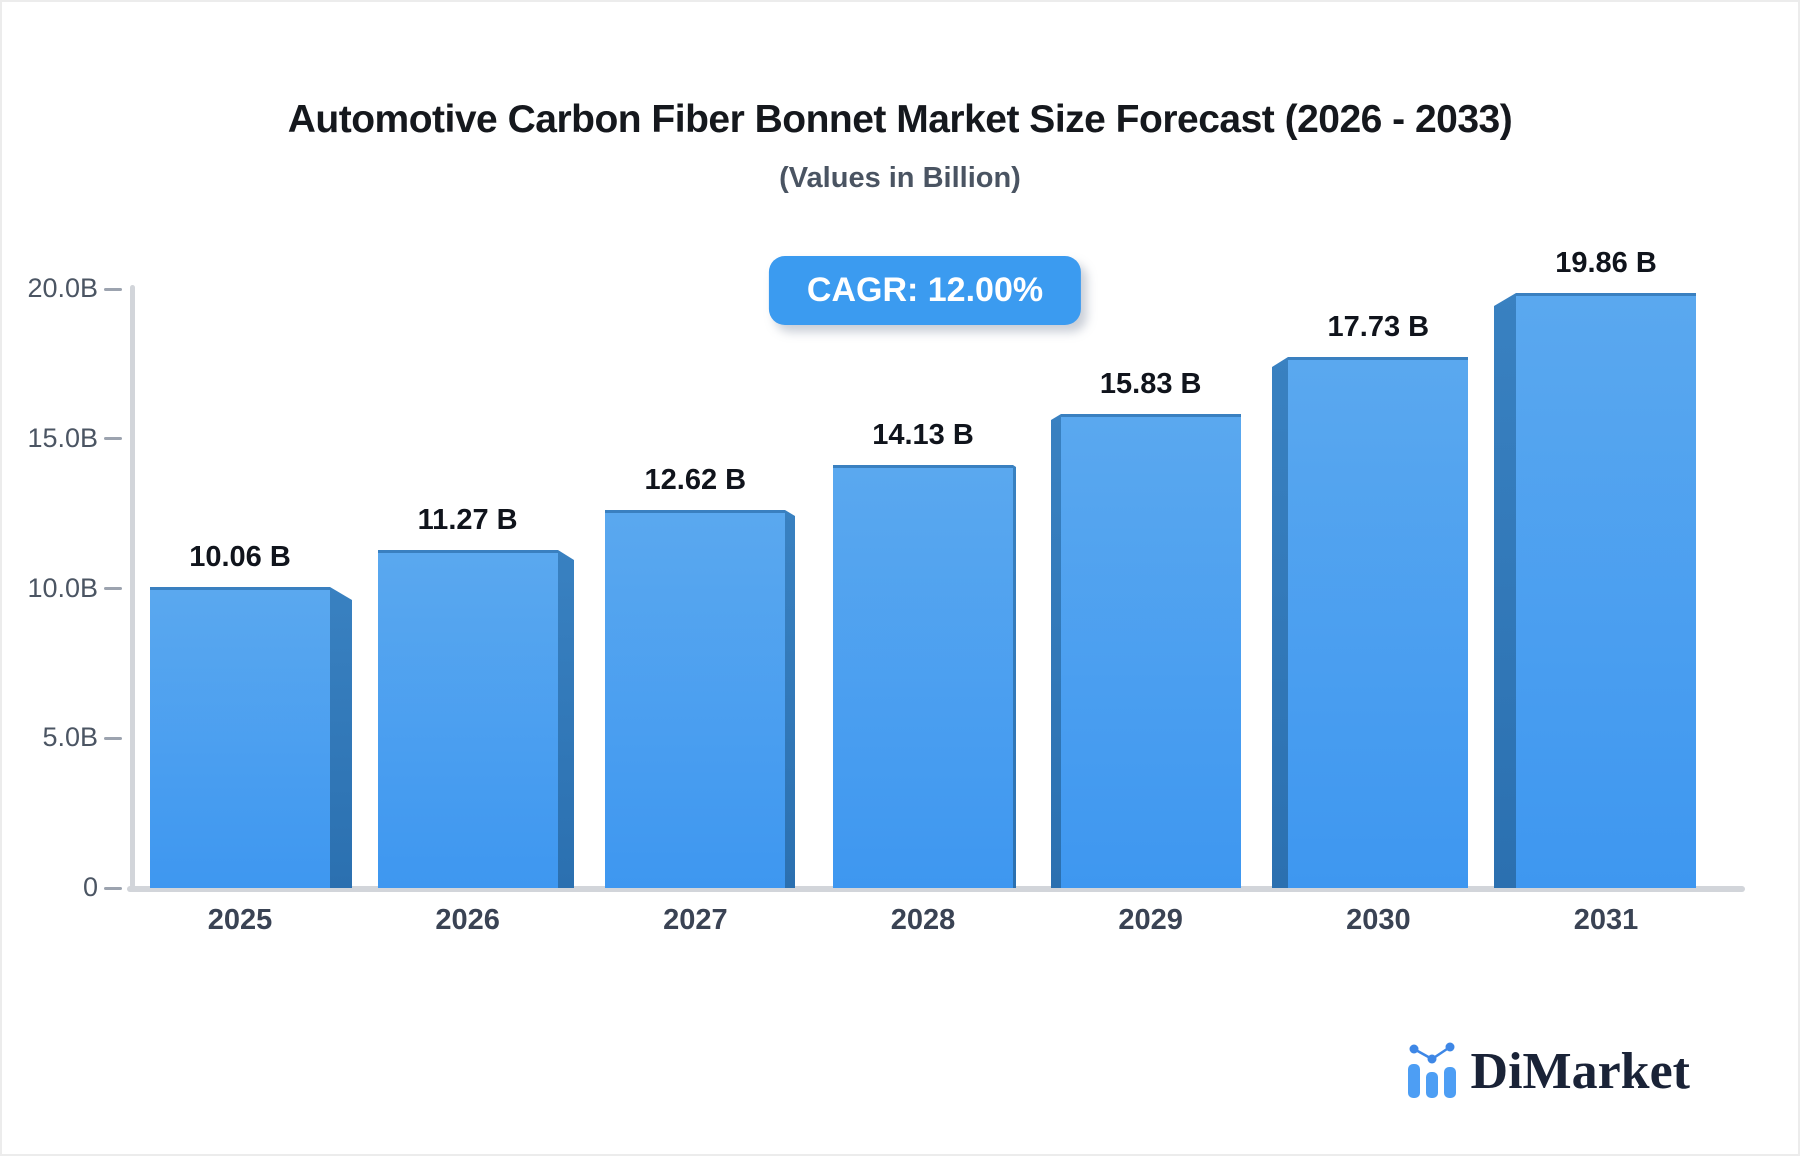  I want to click on dimarket-logo: DiMarket, so click(1548, 1070).